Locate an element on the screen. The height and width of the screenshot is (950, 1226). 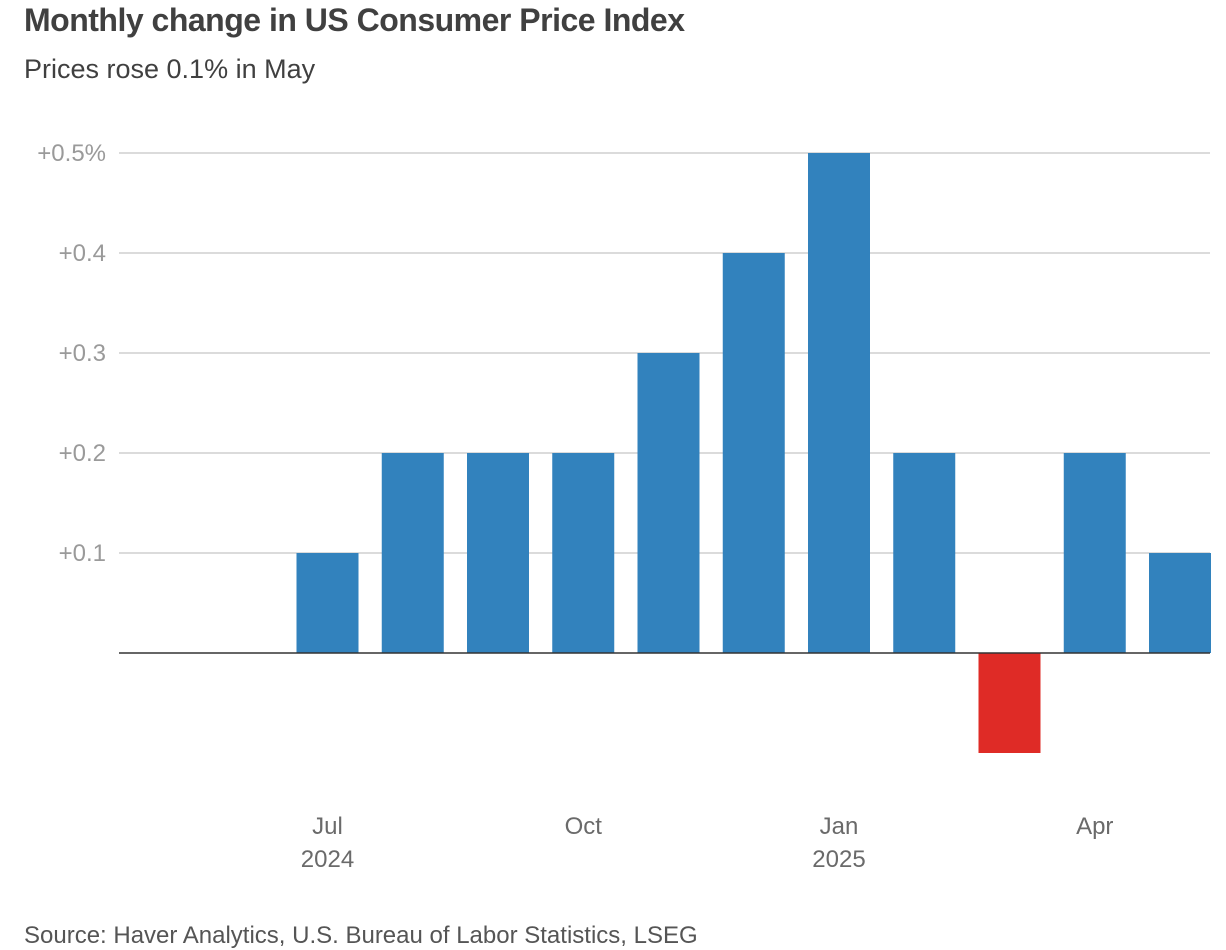
bar-aug-2024 is located at coordinates (412, 553).